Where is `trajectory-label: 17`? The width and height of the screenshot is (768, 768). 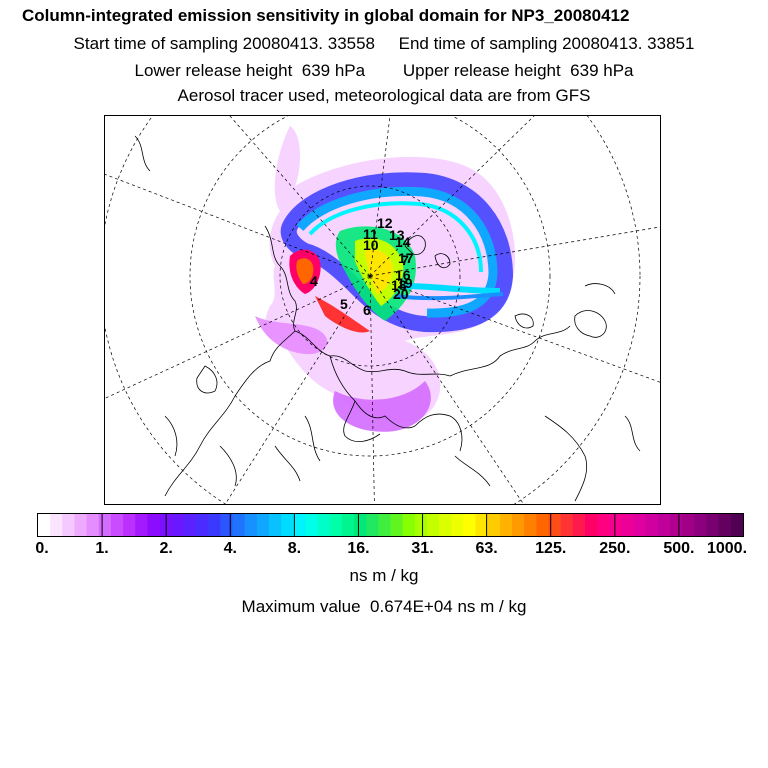 trajectory-label: 17 is located at coordinates (406, 258).